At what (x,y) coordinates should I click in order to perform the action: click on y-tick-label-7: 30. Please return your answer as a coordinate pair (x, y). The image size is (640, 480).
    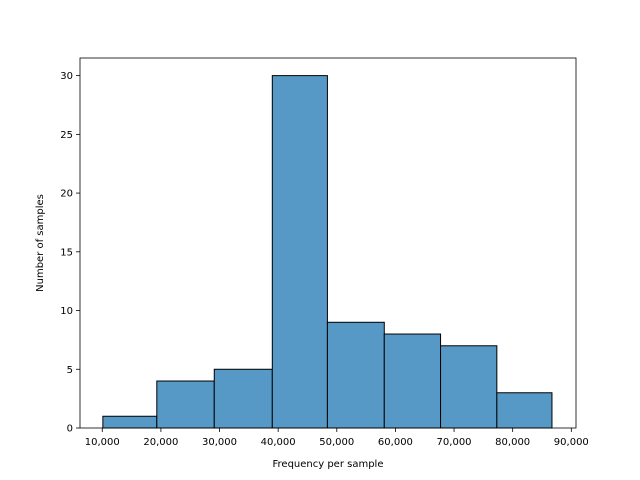
    Looking at the image, I should click on (66, 76).